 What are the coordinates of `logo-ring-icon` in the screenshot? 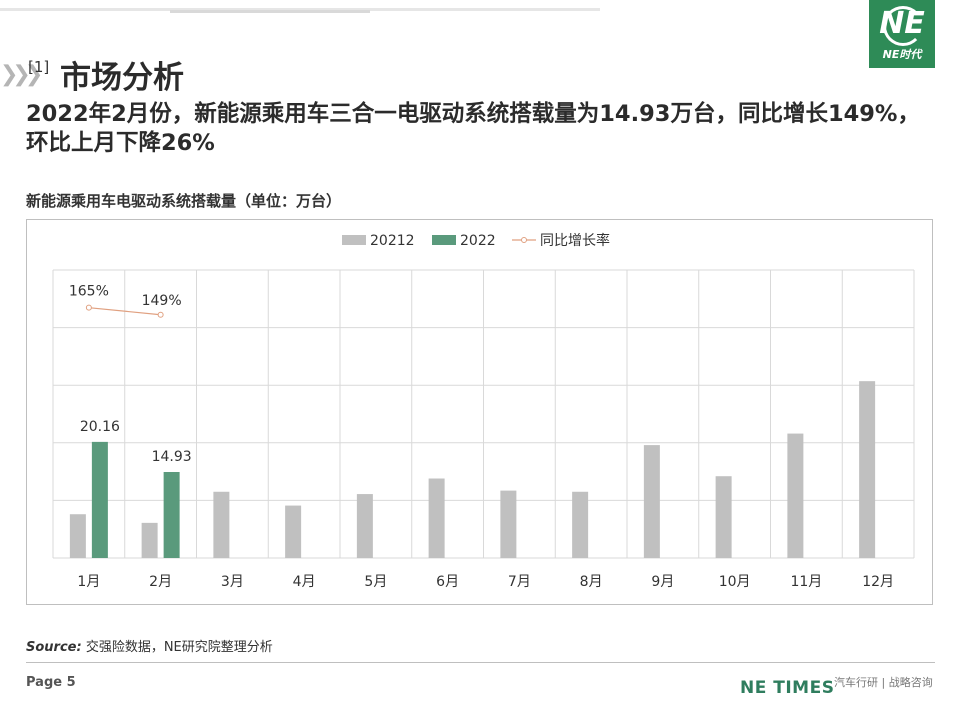 It's located at (903, 26).